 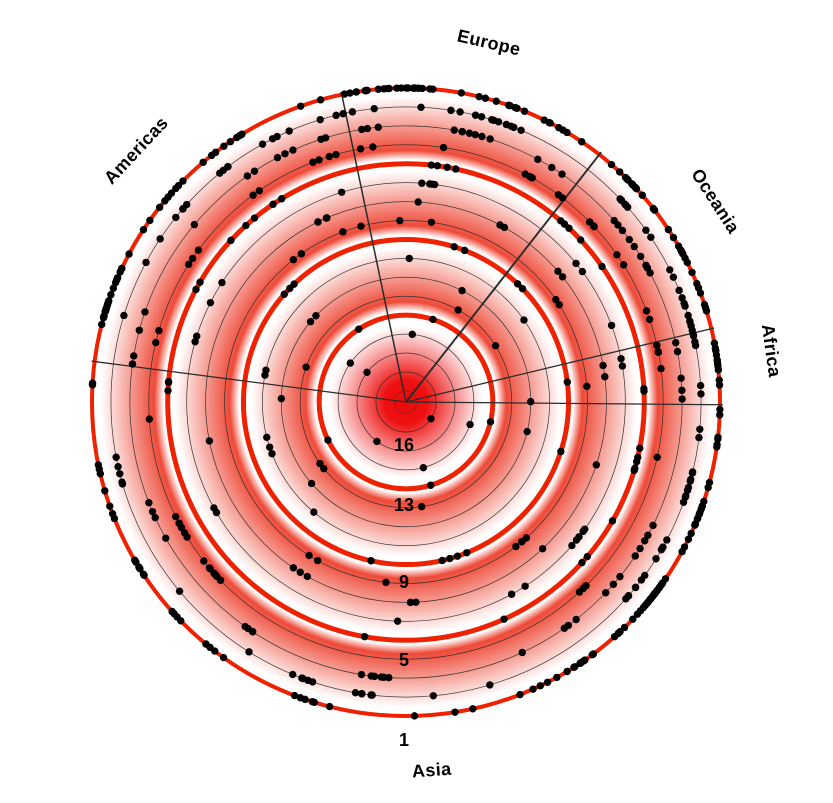 I want to click on ring-value-label-13: 13, so click(x=404, y=505).